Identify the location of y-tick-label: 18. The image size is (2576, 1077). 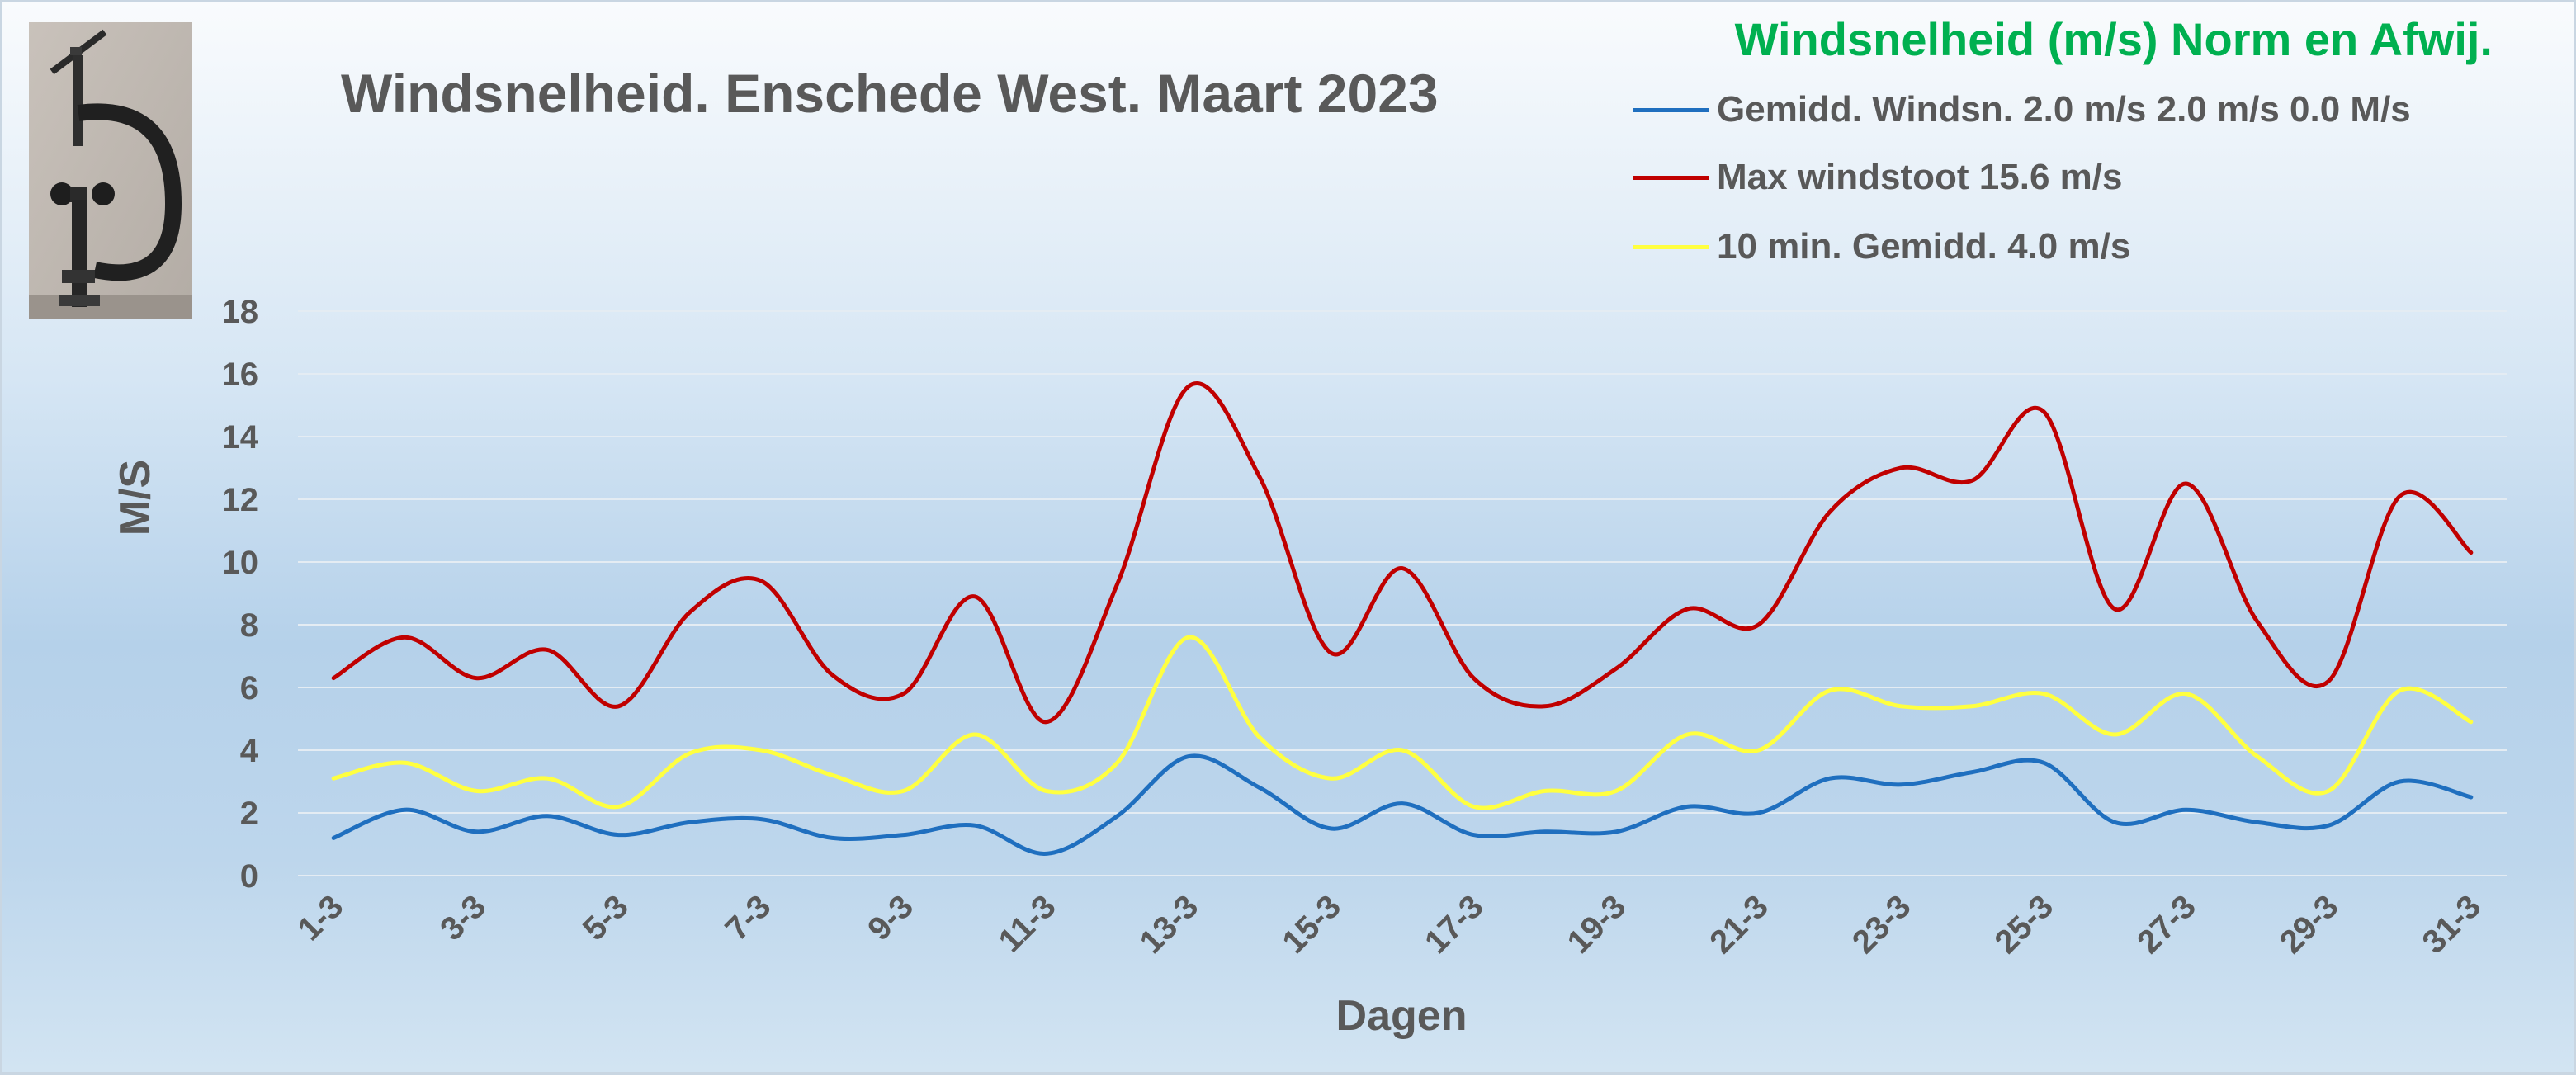
(240, 312).